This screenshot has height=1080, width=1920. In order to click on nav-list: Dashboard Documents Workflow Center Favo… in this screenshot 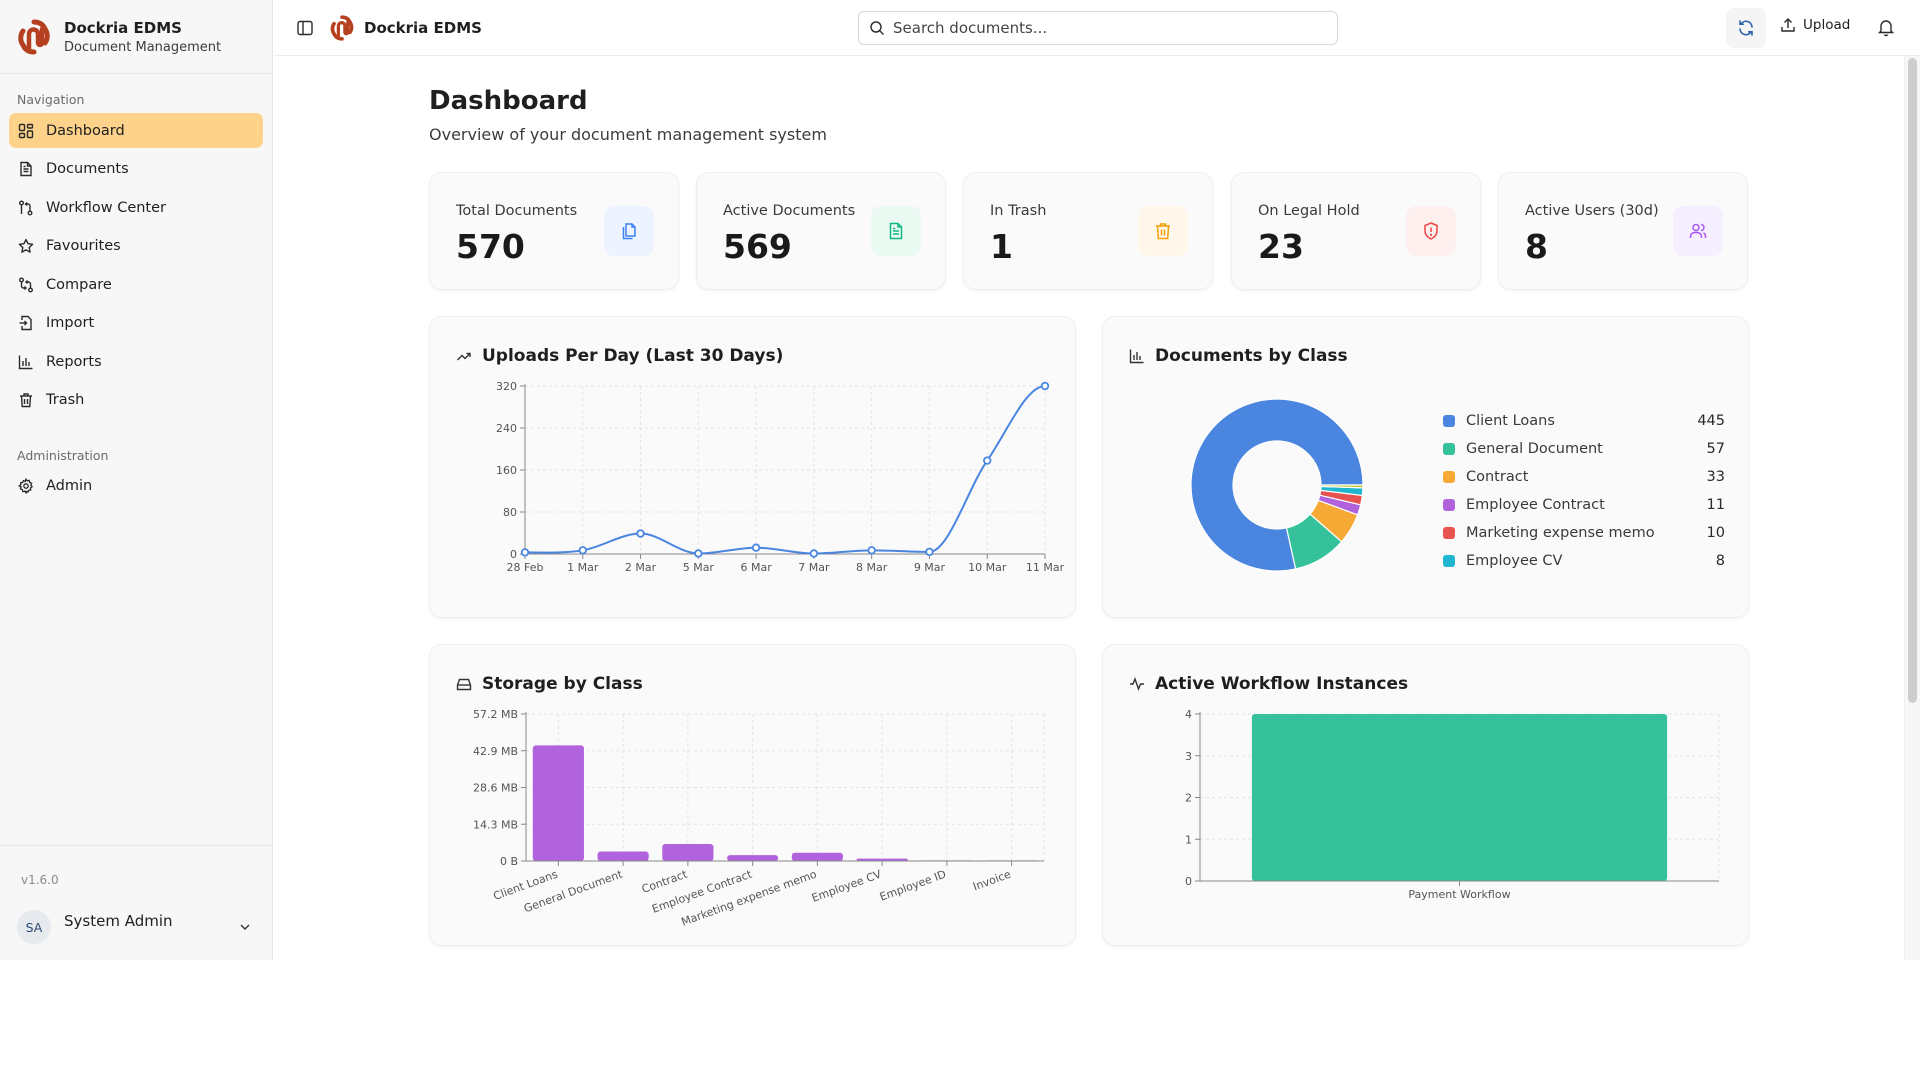, I will do `click(136, 262)`.